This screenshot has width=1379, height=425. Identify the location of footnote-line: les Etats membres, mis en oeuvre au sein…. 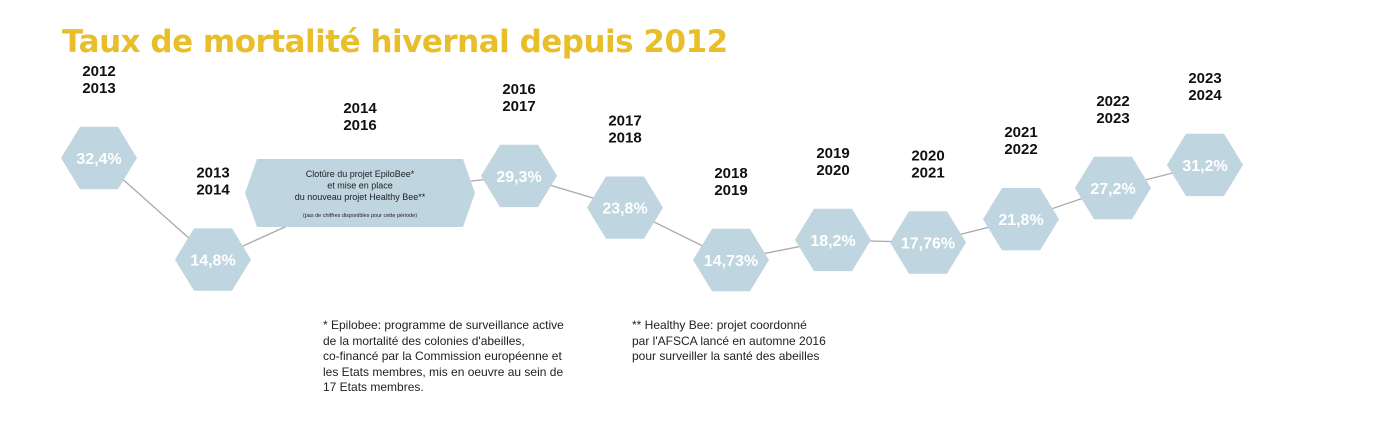
(443, 371).